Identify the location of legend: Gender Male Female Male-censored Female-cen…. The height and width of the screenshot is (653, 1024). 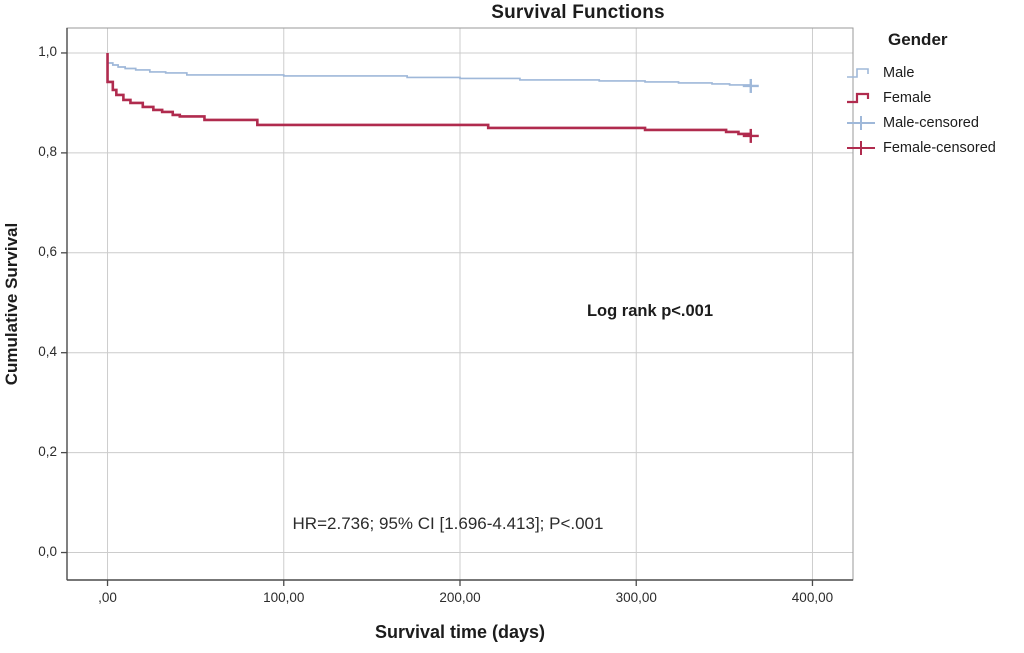
(934, 95).